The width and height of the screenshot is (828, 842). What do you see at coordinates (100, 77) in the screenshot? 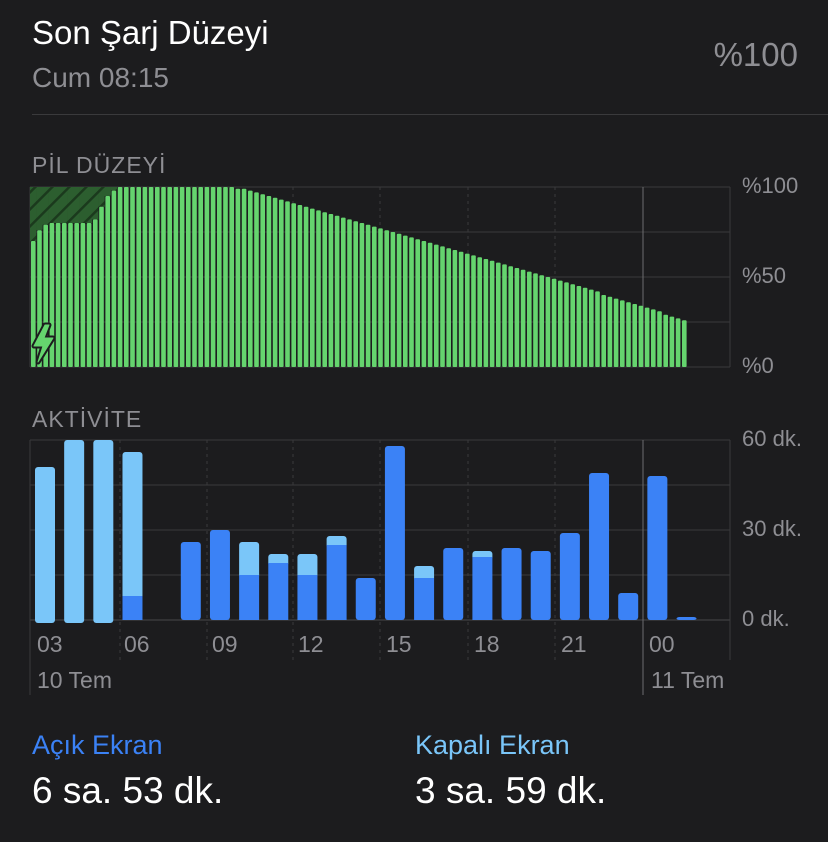
I see `last-charge-time: Cum 08:15` at bounding box center [100, 77].